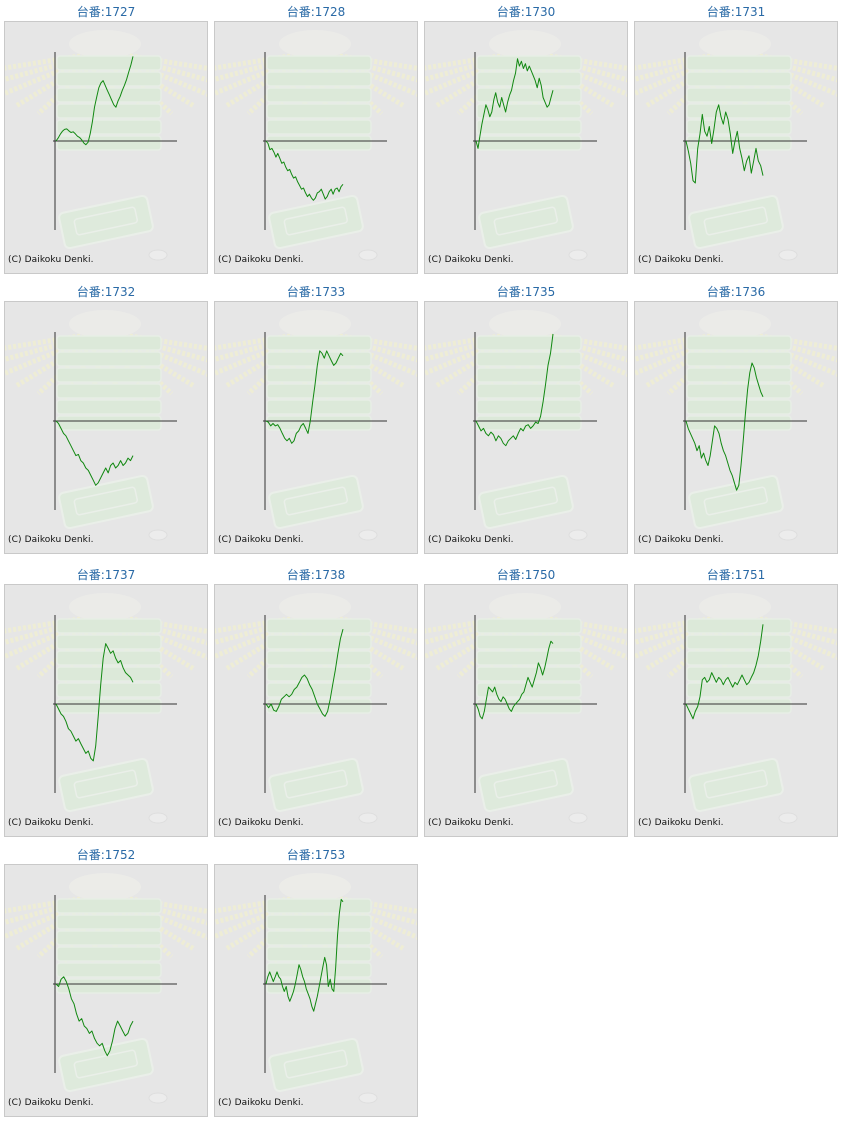 This screenshot has height=1125, width=843. What do you see at coordinates (106, 292) in the screenshot?
I see `machine-number-link: 台番:1732` at bounding box center [106, 292].